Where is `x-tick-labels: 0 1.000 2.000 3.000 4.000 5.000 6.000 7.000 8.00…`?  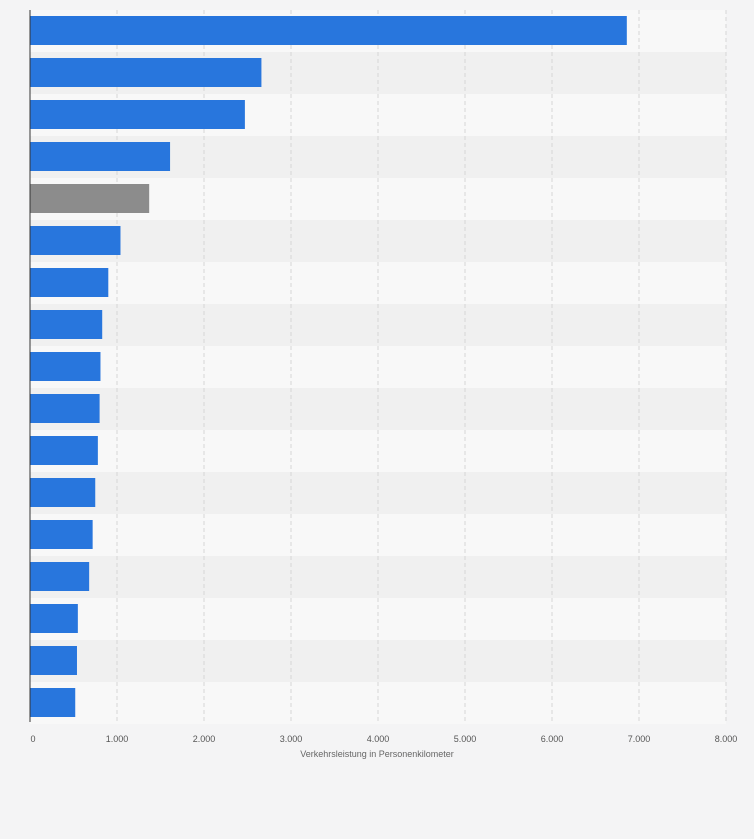 x-tick-labels: 0 1.000 2.000 3.000 4.000 5.000 6.000 7.000 8.00… is located at coordinates (383, 739).